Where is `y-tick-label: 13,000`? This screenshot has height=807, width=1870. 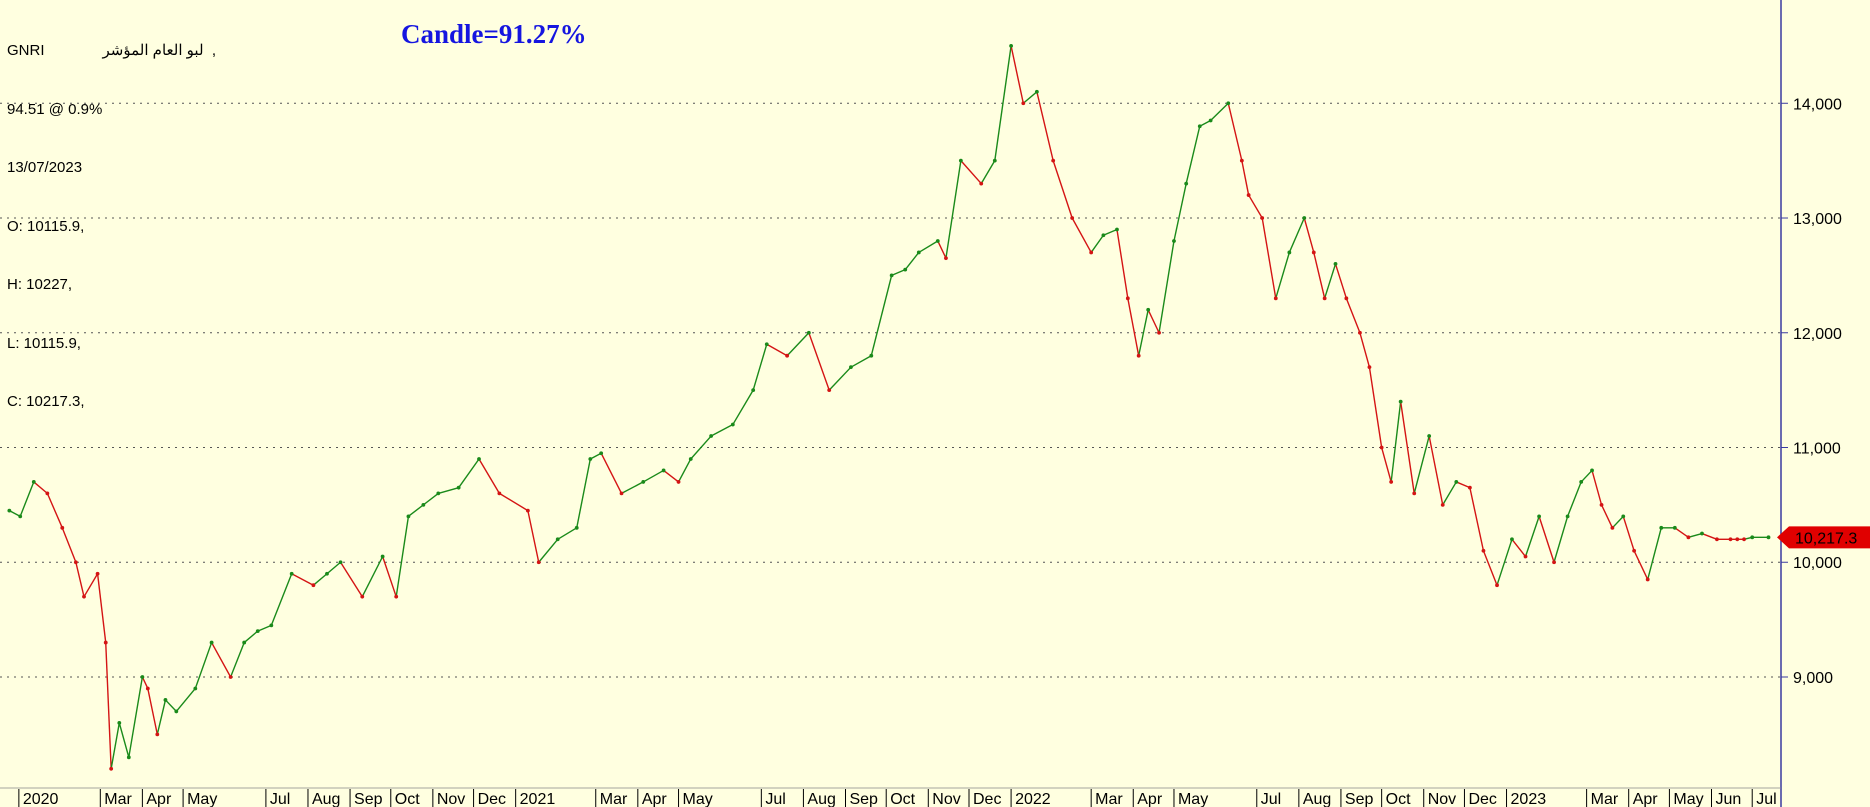 y-tick-label: 13,000 is located at coordinates (1817, 219).